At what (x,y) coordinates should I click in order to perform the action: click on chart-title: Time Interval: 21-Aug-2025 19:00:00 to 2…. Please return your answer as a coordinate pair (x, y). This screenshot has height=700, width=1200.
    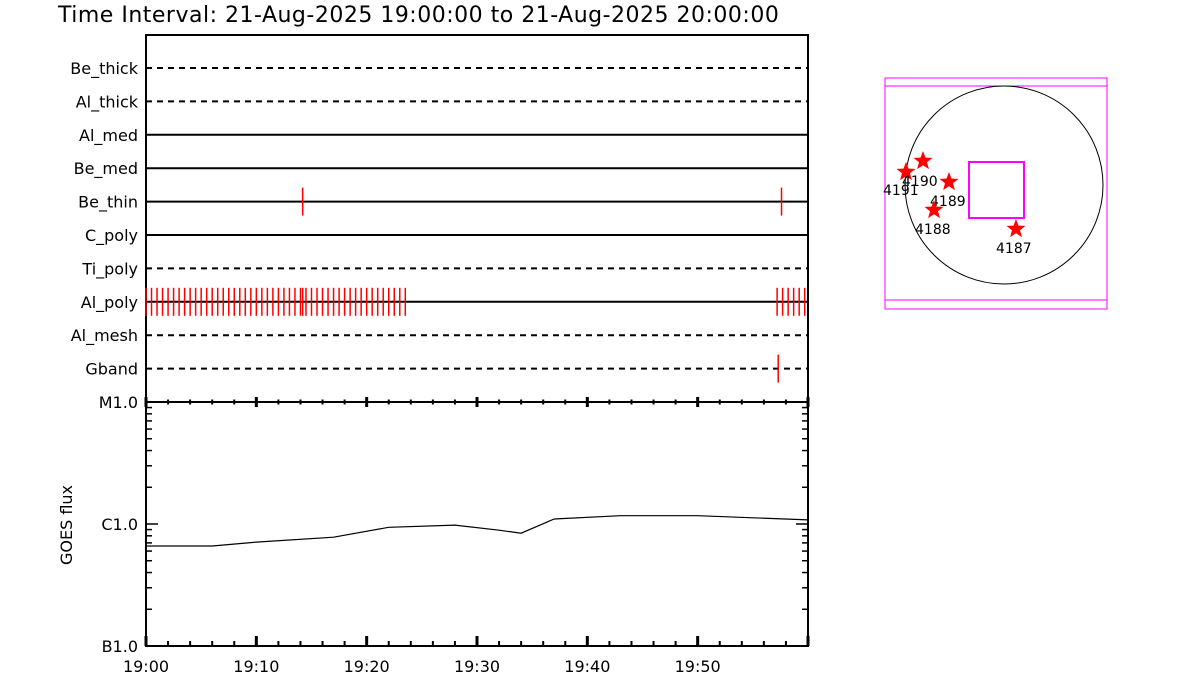
    Looking at the image, I should click on (419, 15).